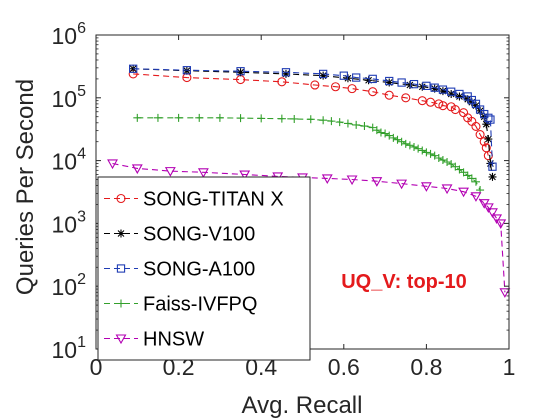  I want to click on legend-label: HNSW, so click(173, 340).